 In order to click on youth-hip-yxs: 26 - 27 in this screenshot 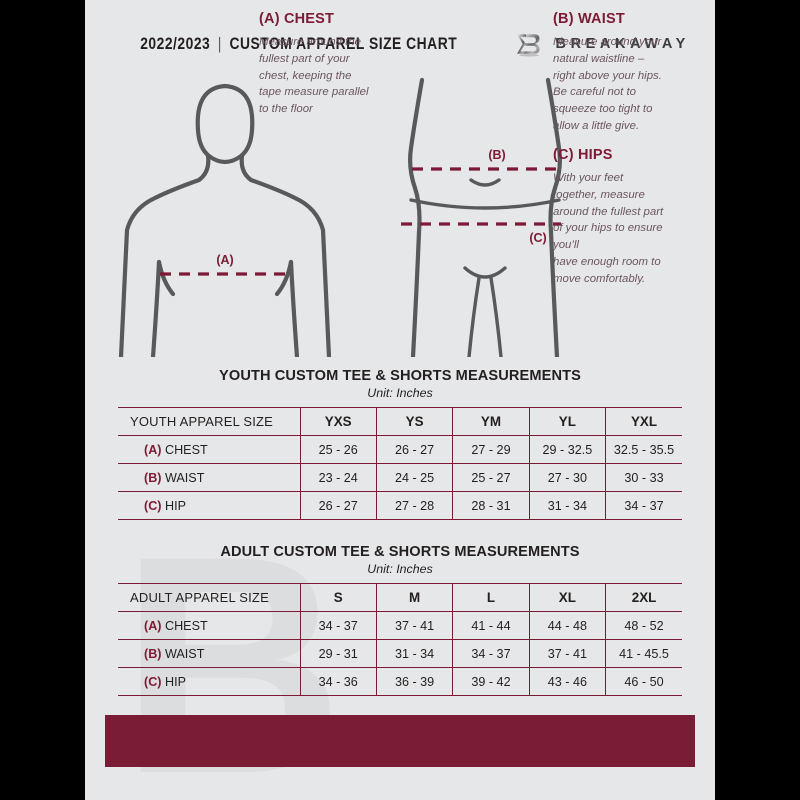, I will do `click(338, 505)`.